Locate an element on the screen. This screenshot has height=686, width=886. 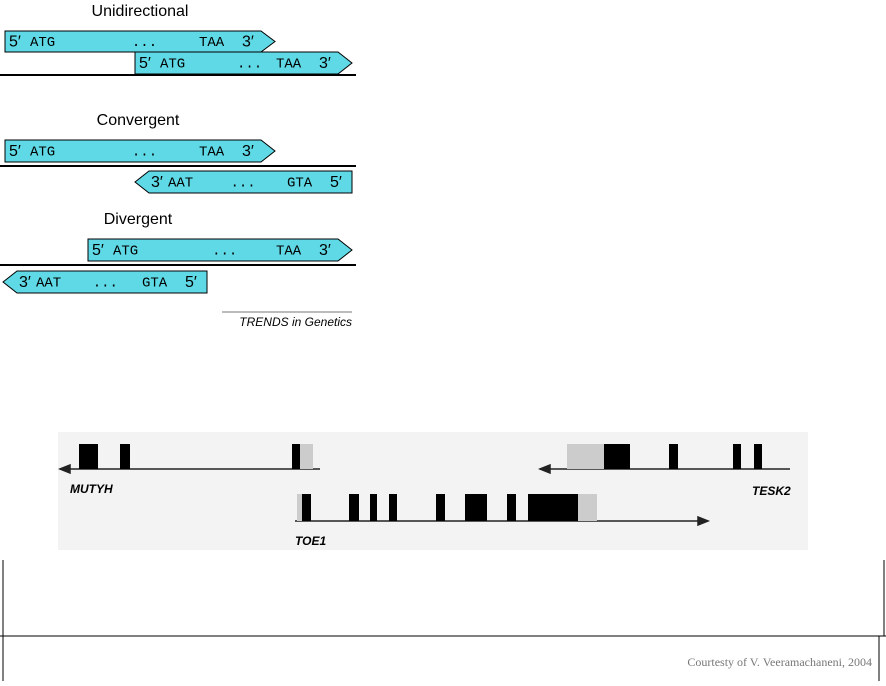
gene-map-bg is located at coordinates (433, 491).